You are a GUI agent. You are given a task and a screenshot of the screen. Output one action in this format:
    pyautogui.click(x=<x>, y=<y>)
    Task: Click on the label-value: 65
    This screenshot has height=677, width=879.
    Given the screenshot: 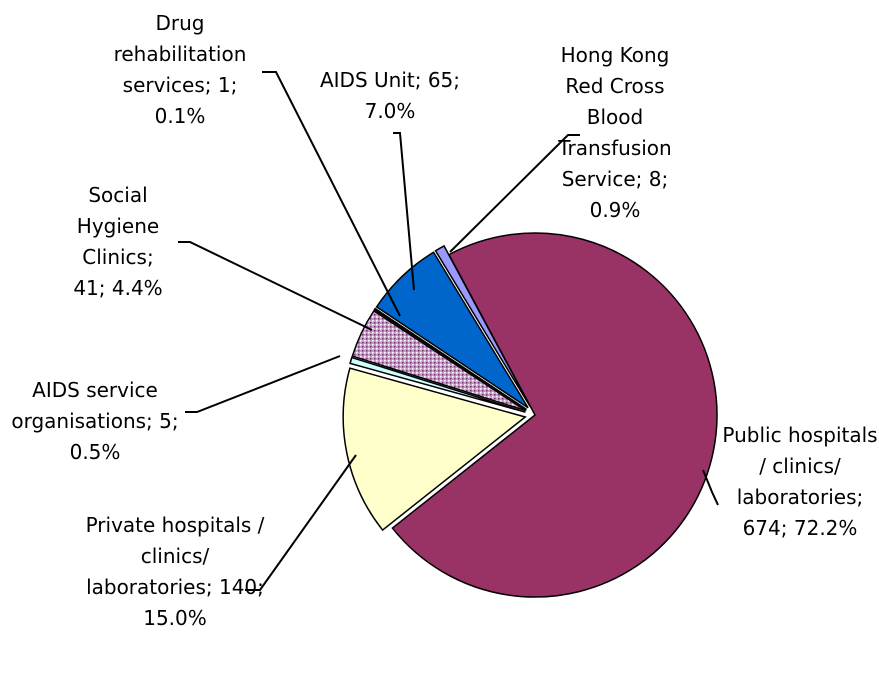 What is the action you would take?
    pyautogui.click(x=440, y=80)
    